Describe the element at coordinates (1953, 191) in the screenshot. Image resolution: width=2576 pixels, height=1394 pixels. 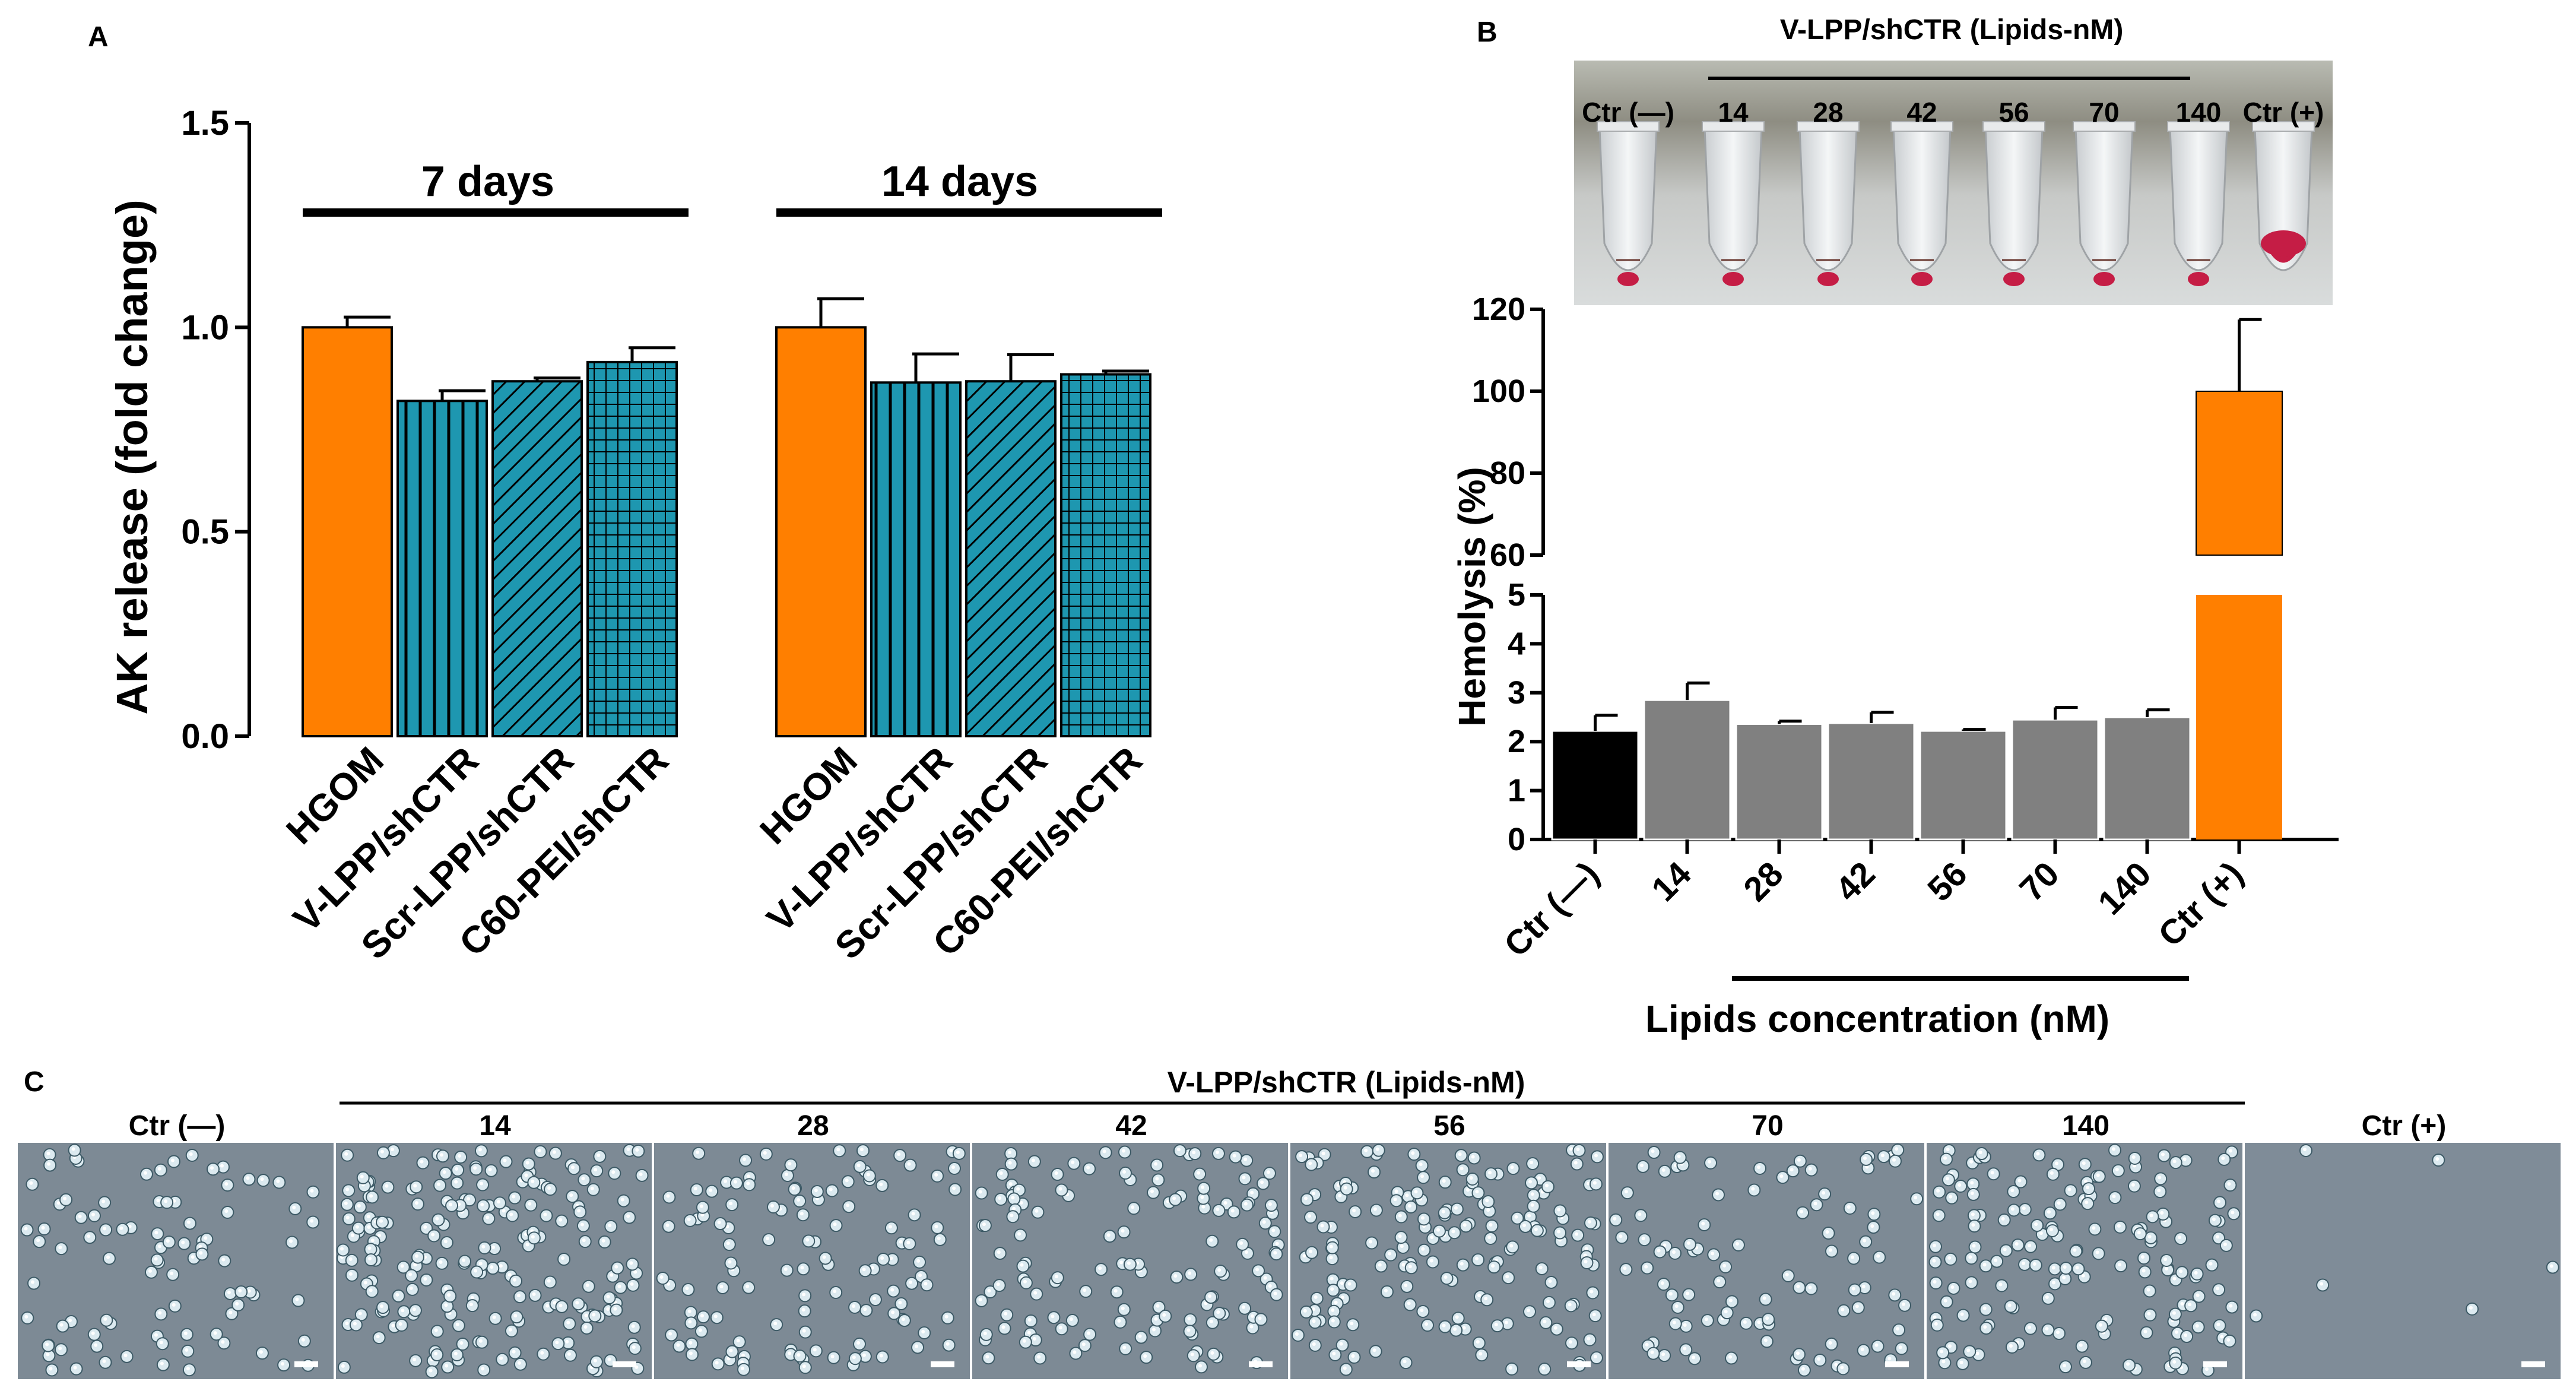
I see `tube-row: Ctr (—) 14 28 42 56 70 140 Ctr (+)` at that location.